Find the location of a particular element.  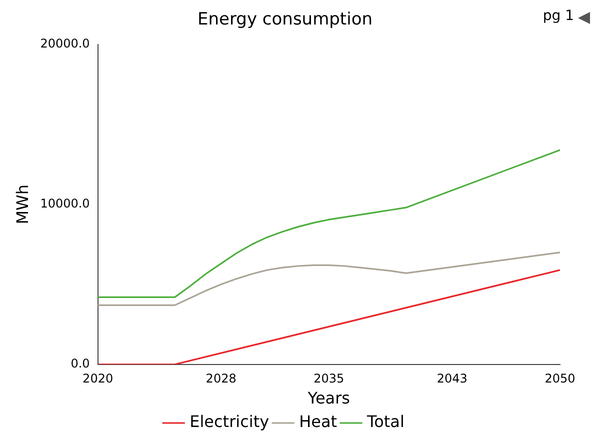

legend-label: Total is located at coordinates (385, 422).